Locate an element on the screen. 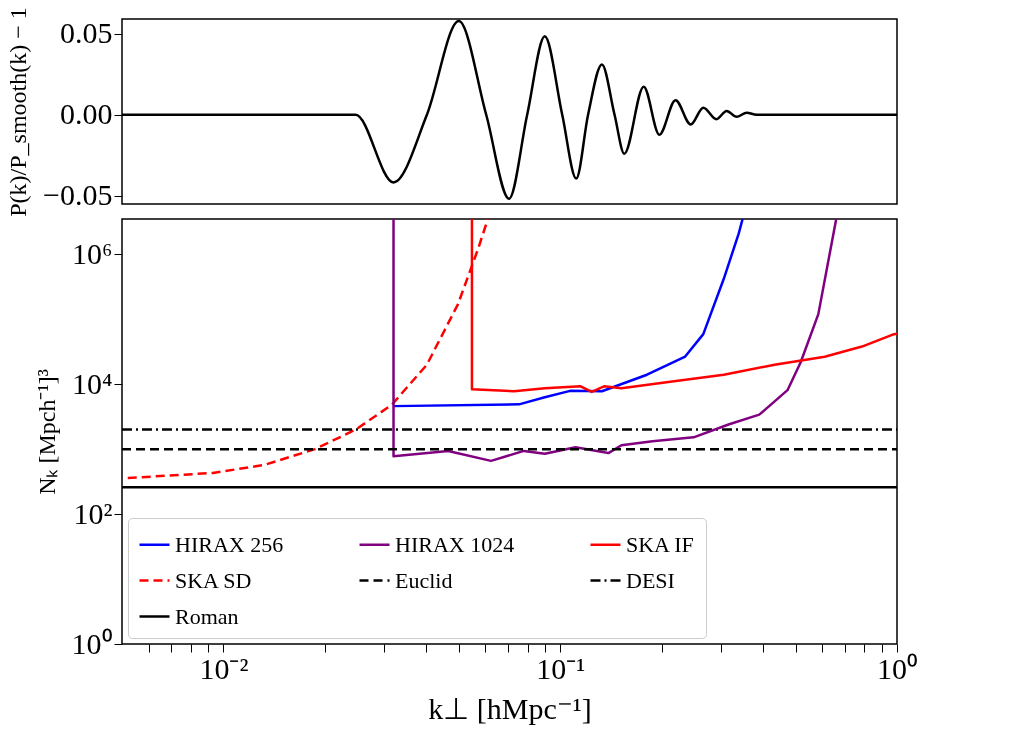 The image size is (1016, 732). y-tick-label: 10⁰ is located at coordinates (92, 643).